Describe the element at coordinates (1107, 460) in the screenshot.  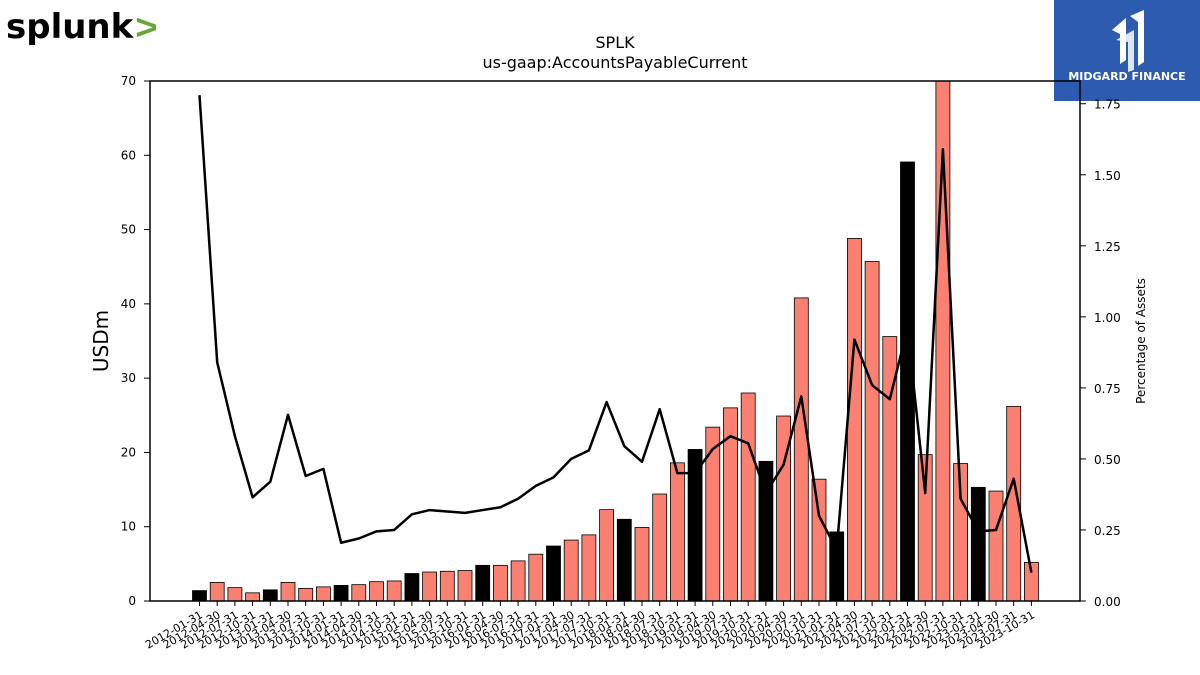
I see `y2-tick-label: 0.50` at that location.